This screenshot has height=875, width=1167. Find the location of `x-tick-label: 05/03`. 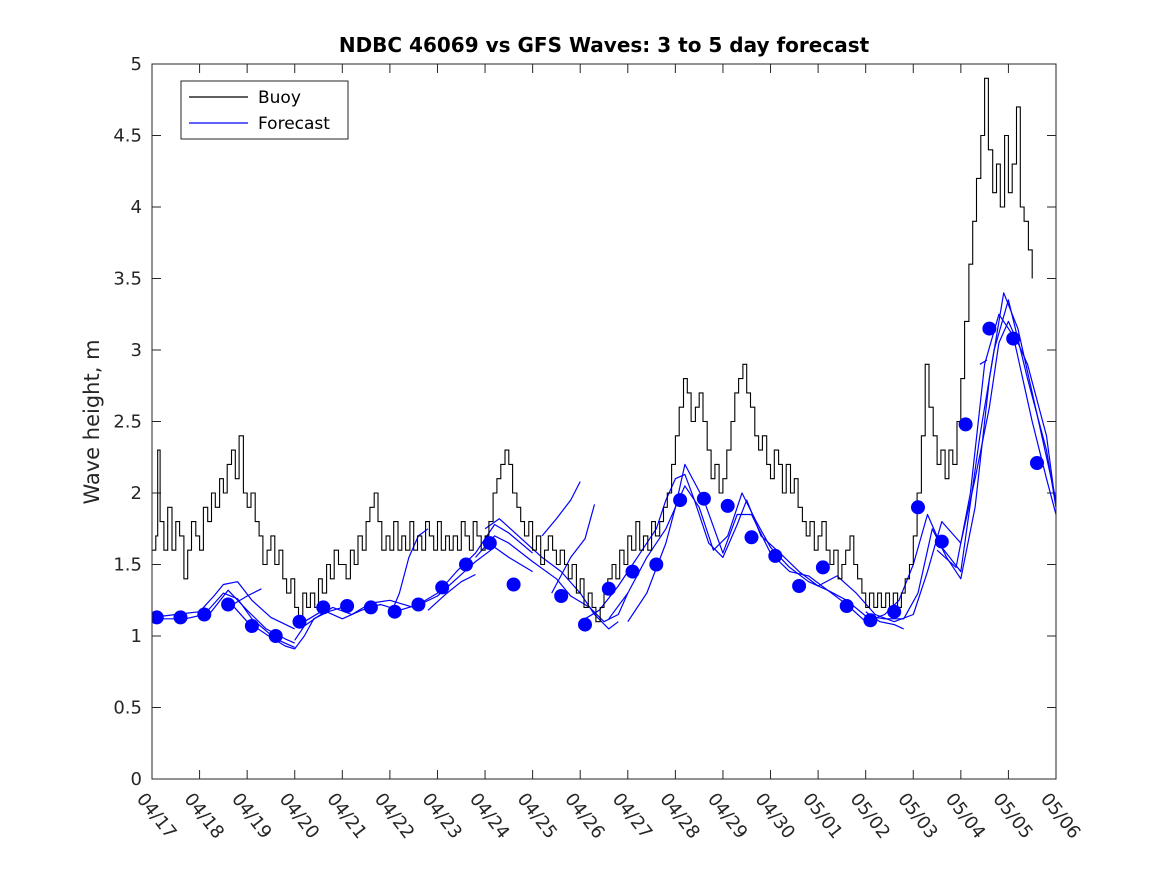

x-tick-label: 05/03 is located at coordinates (917, 816).